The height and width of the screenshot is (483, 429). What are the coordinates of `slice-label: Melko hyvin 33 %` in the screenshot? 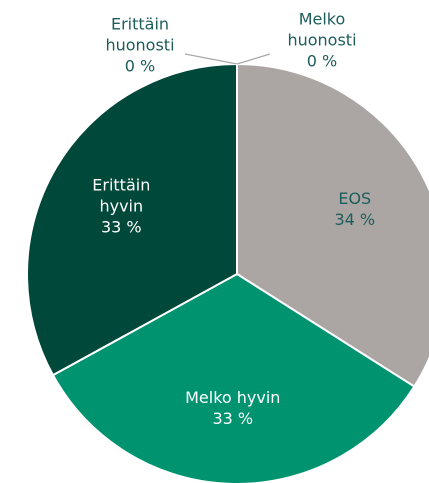 It's located at (233, 408).